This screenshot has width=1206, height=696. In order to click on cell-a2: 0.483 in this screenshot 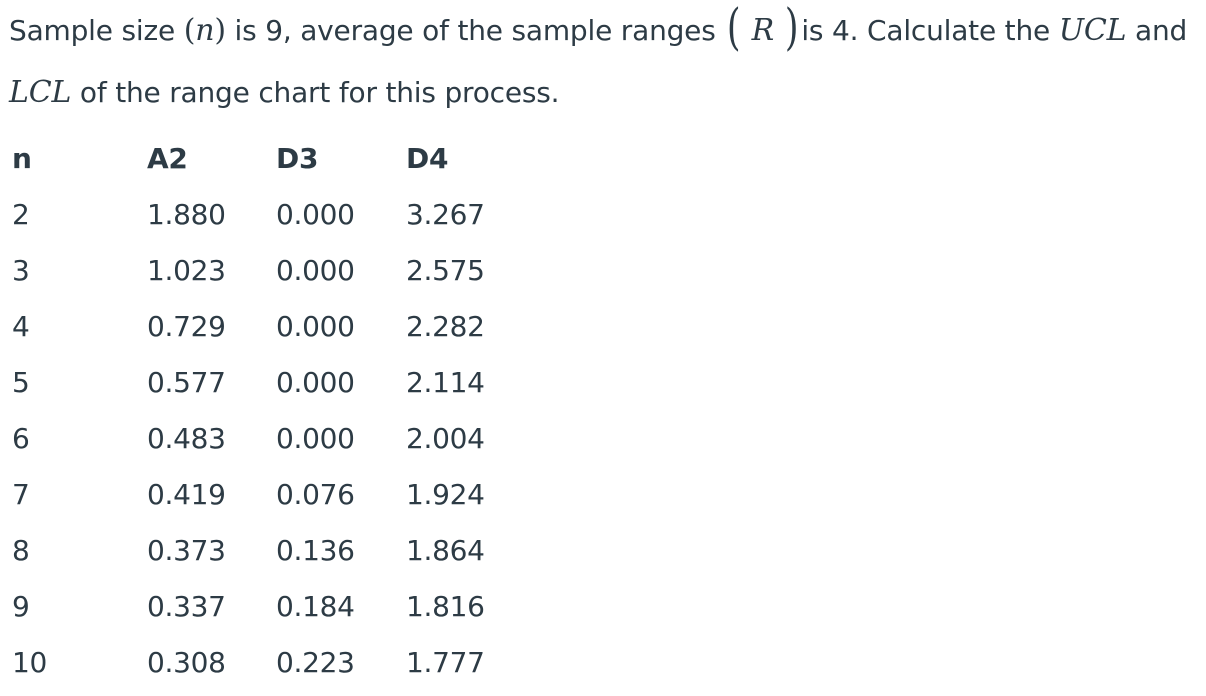, I will do `click(186, 438)`.